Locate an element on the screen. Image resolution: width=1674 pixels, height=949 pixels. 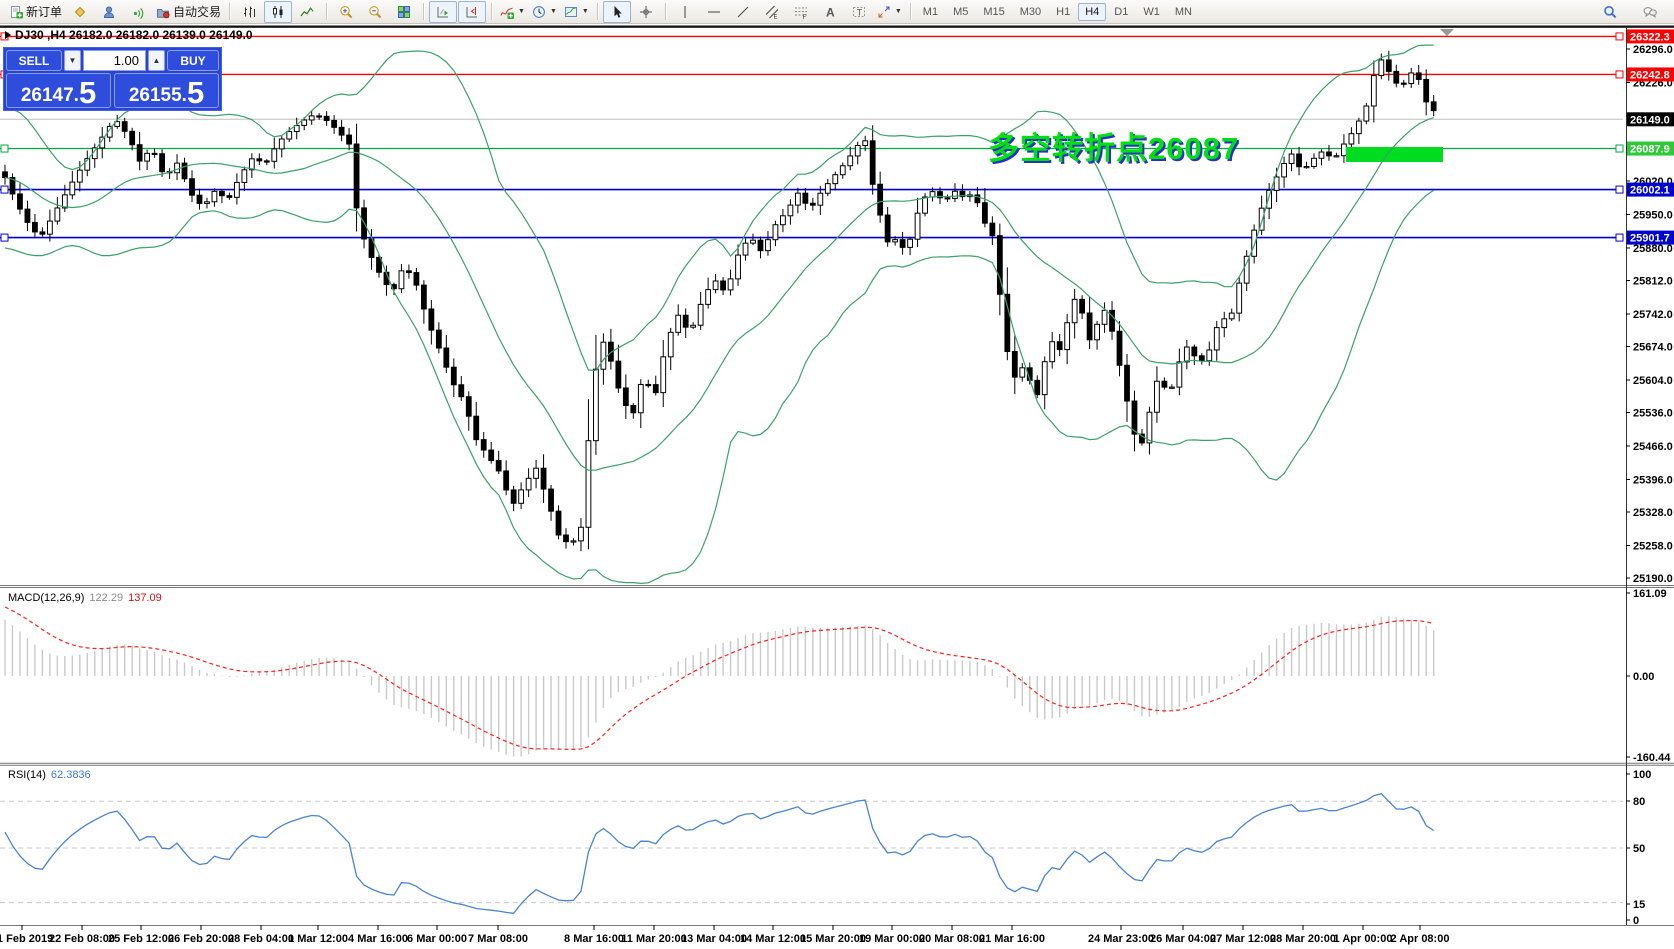
metaeditor-icon is located at coordinates (80, 12).